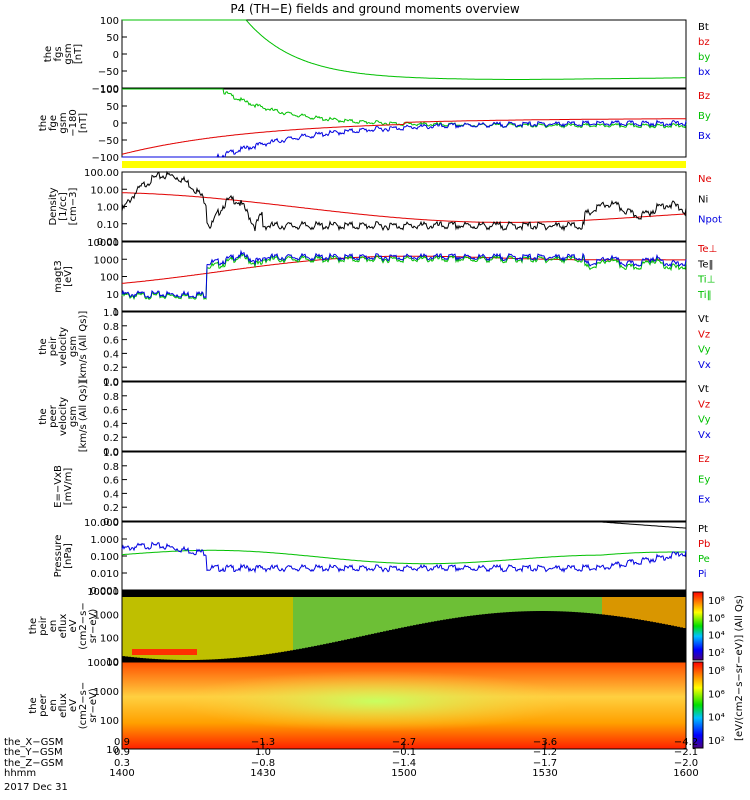 The width and height of the screenshot is (750, 800). Describe the element at coordinates (111, 397) in the screenshot. I see `ytick-label: 0.8` at that location.